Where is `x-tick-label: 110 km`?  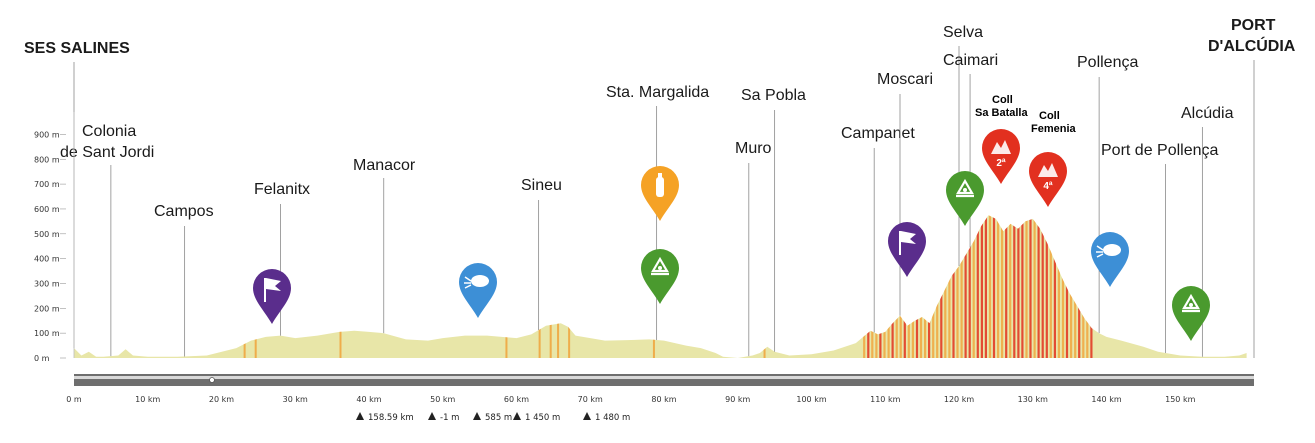 x-tick-label: 110 km is located at coordinates (885, 399).